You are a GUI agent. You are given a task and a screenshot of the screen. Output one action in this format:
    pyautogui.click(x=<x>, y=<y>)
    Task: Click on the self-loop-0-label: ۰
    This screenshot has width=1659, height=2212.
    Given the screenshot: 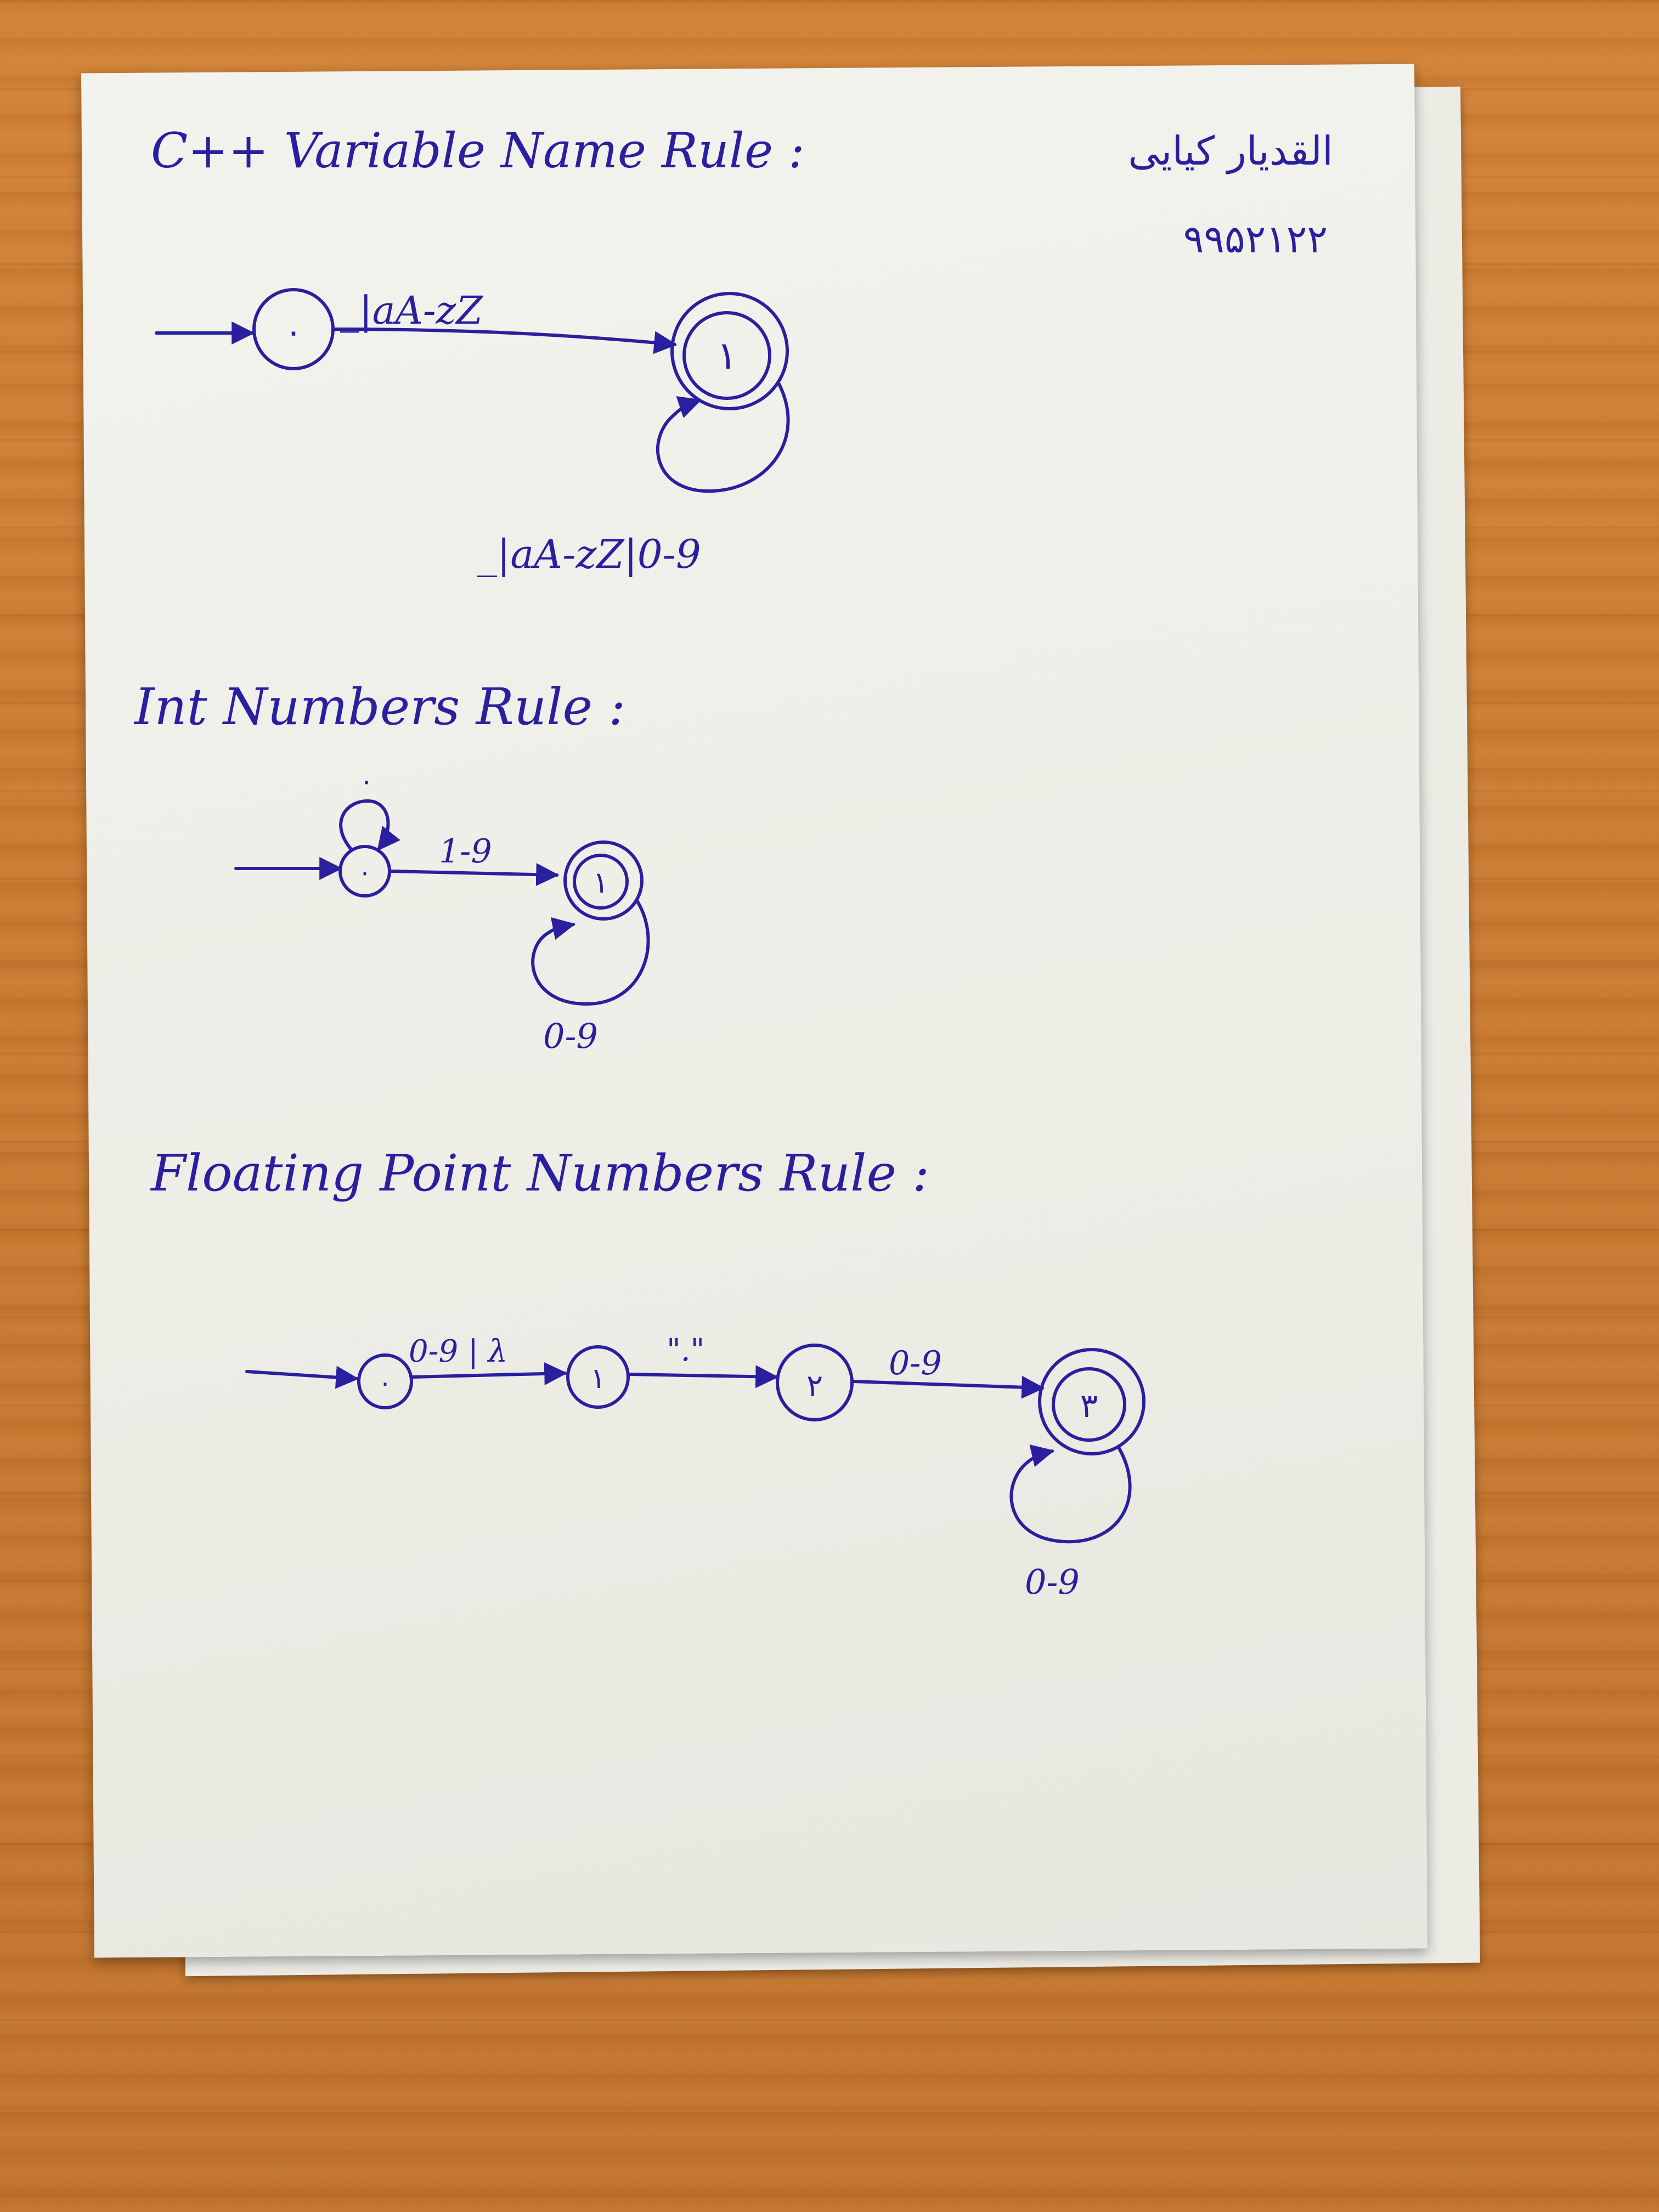 What is the action you would take?
    pyautogui.click(x=367, y=782)
    